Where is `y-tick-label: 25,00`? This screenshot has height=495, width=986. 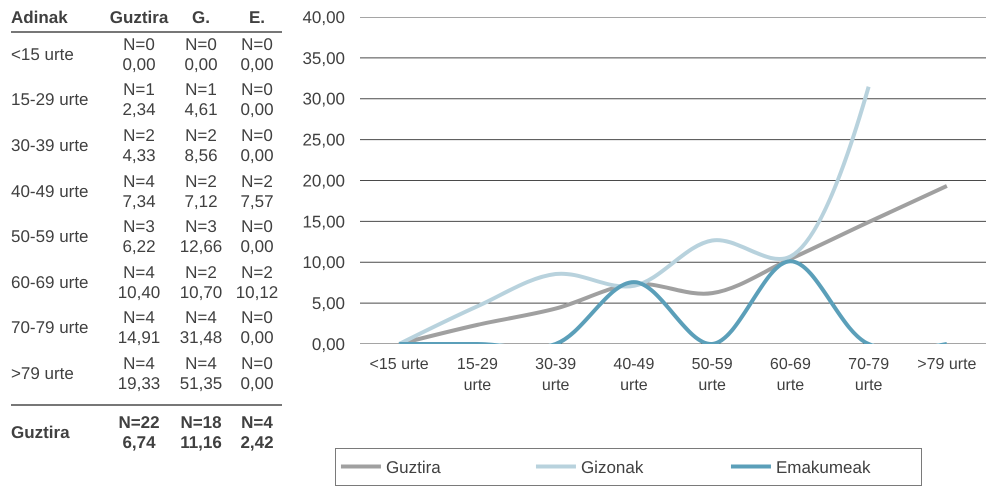 y-tick-label: 25,00 is located at coordinates (323, 140).